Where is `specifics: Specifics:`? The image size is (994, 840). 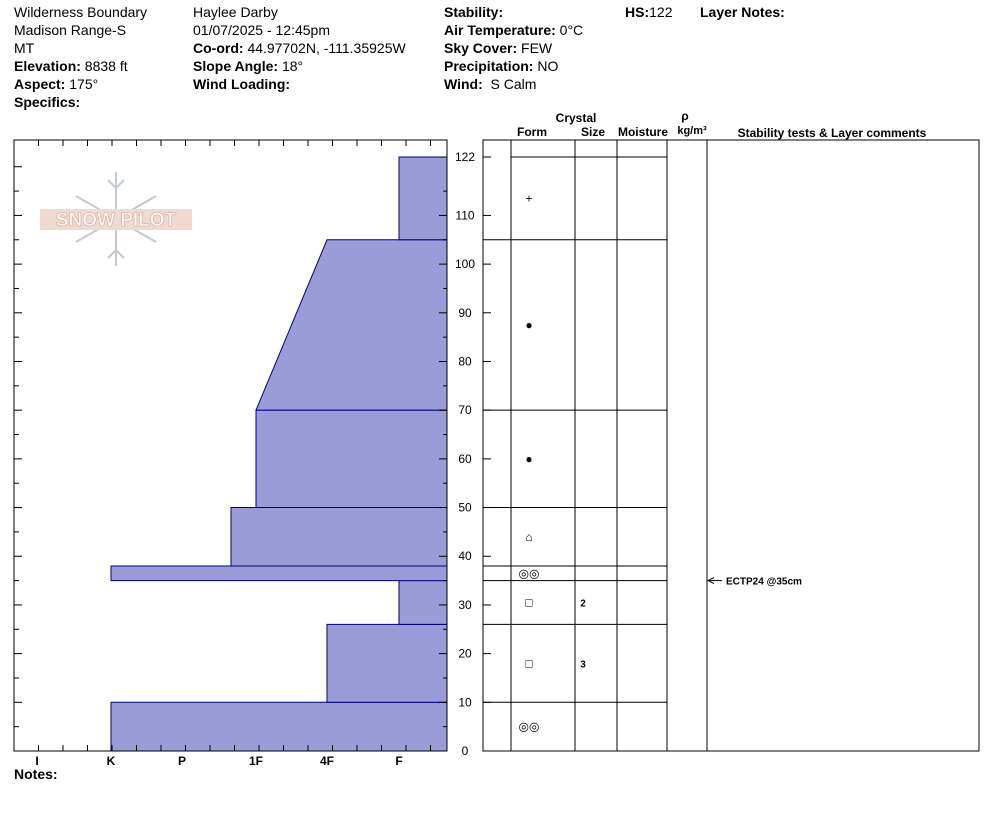 specifics: Specifics: is located at coordinates (47, 102).